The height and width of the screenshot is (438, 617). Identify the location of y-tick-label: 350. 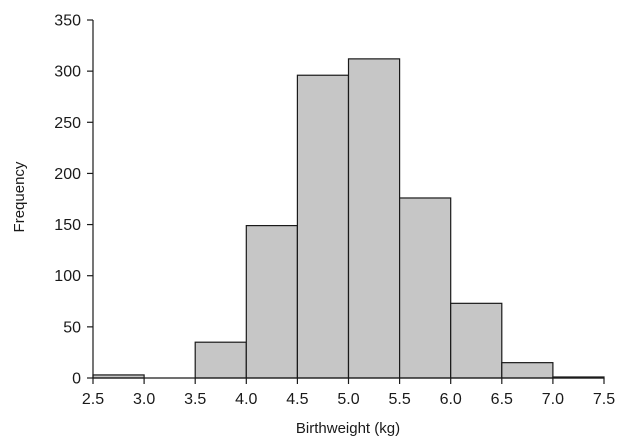
(67, 21).